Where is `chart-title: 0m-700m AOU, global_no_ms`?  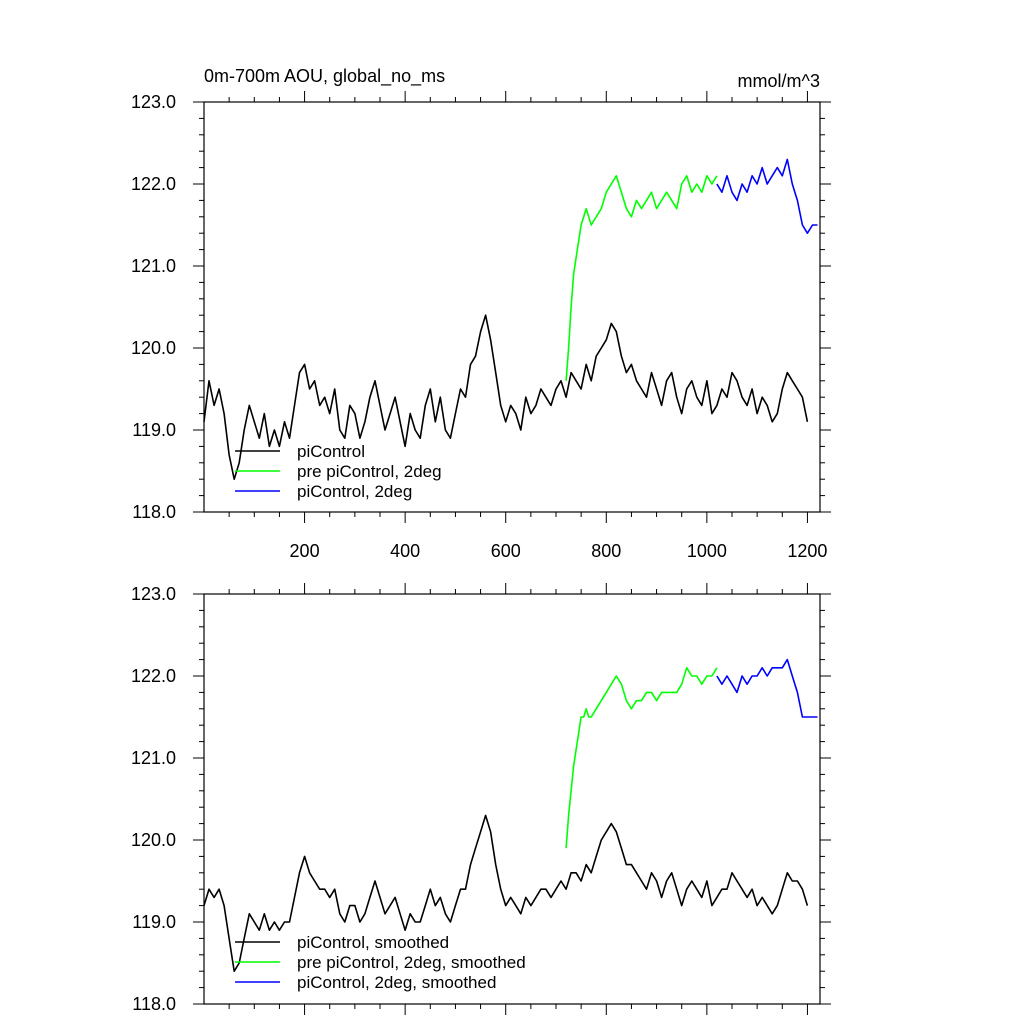 chart-title: 0m-700m AOU, global_no_ms is located at coordinates (324, 76).